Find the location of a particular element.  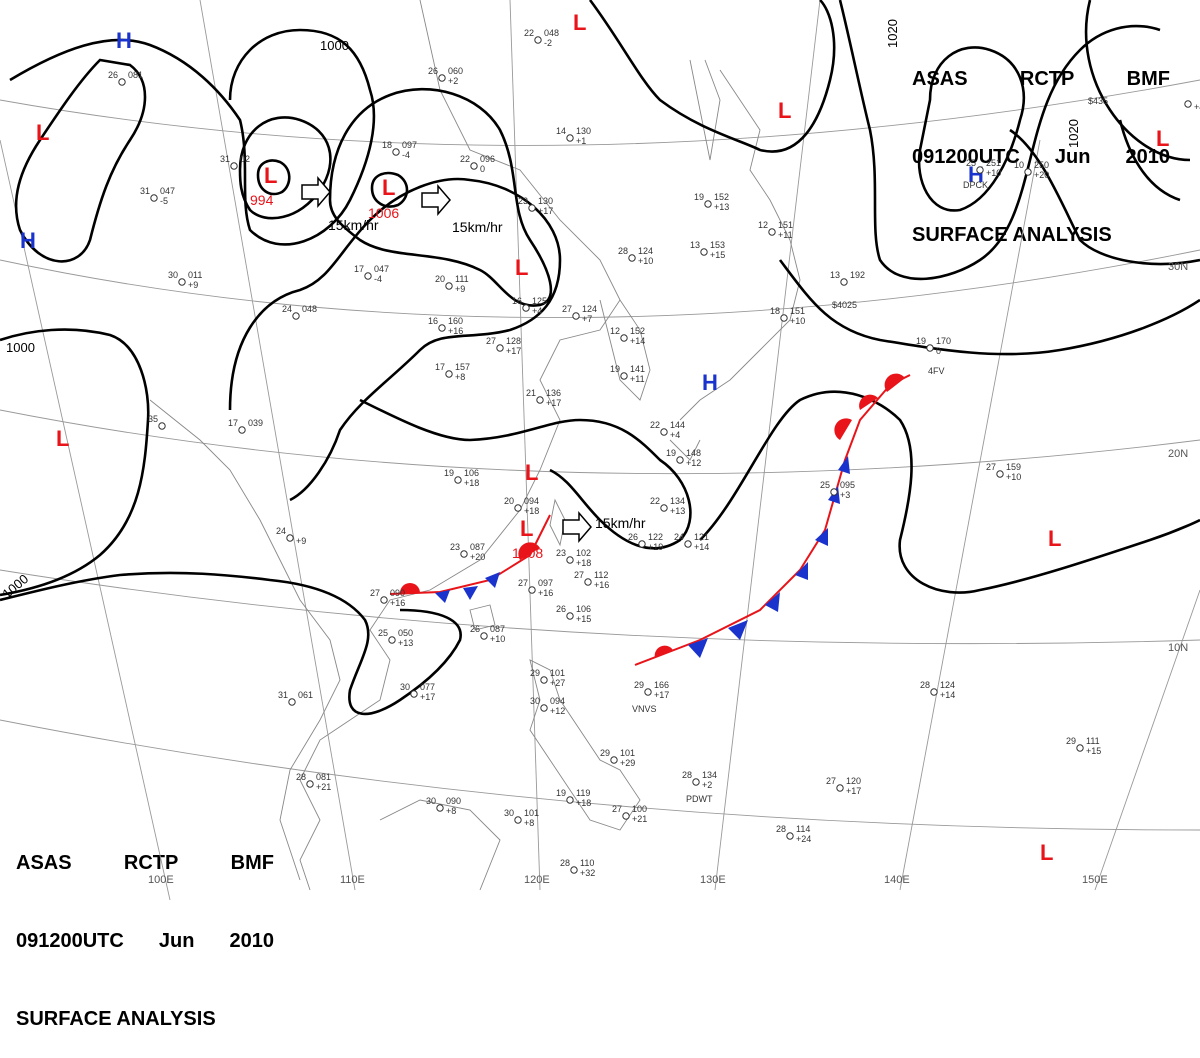

station-plot: 28 134+2 is located at coordinates (699, 780).